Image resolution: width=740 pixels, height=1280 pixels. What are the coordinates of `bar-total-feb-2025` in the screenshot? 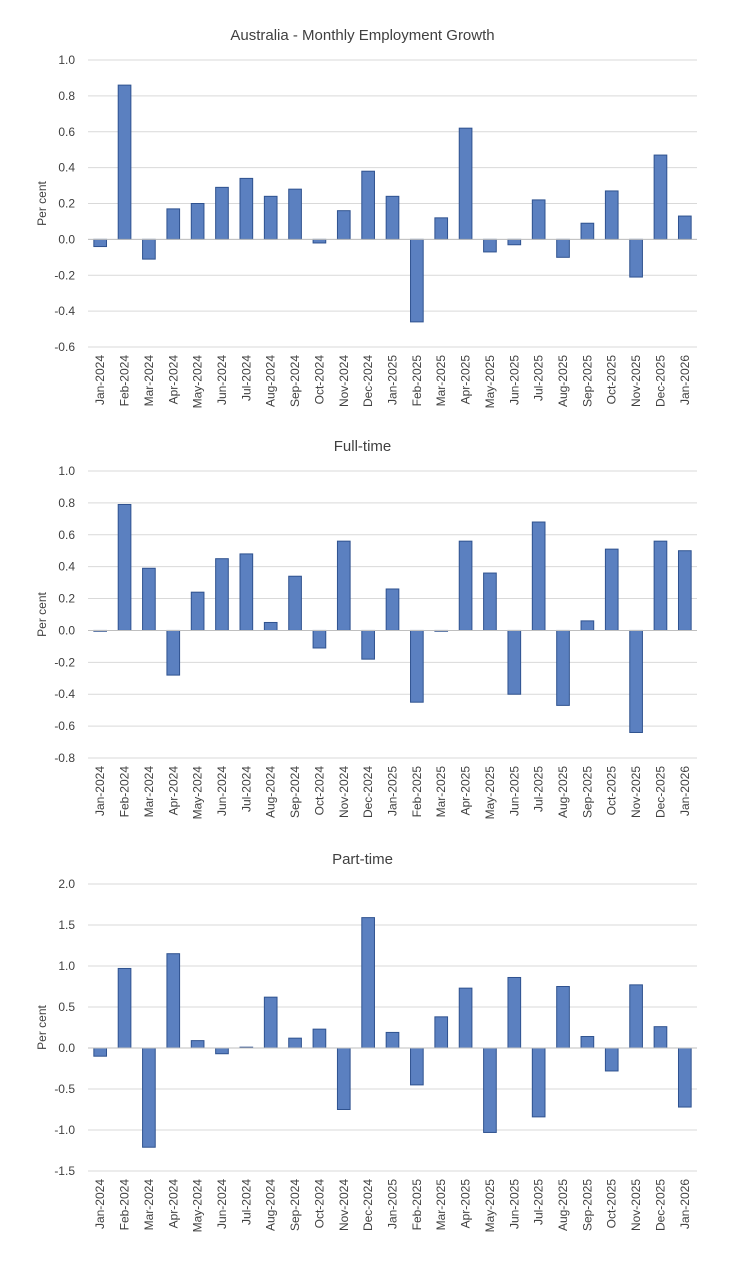 It's located at (417, 280).